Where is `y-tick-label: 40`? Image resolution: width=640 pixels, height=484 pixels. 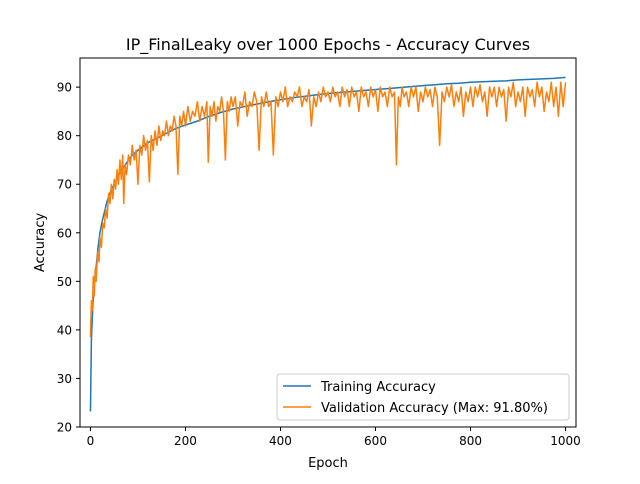
y-tick-label: 40 is located at coordinates (64, 330).